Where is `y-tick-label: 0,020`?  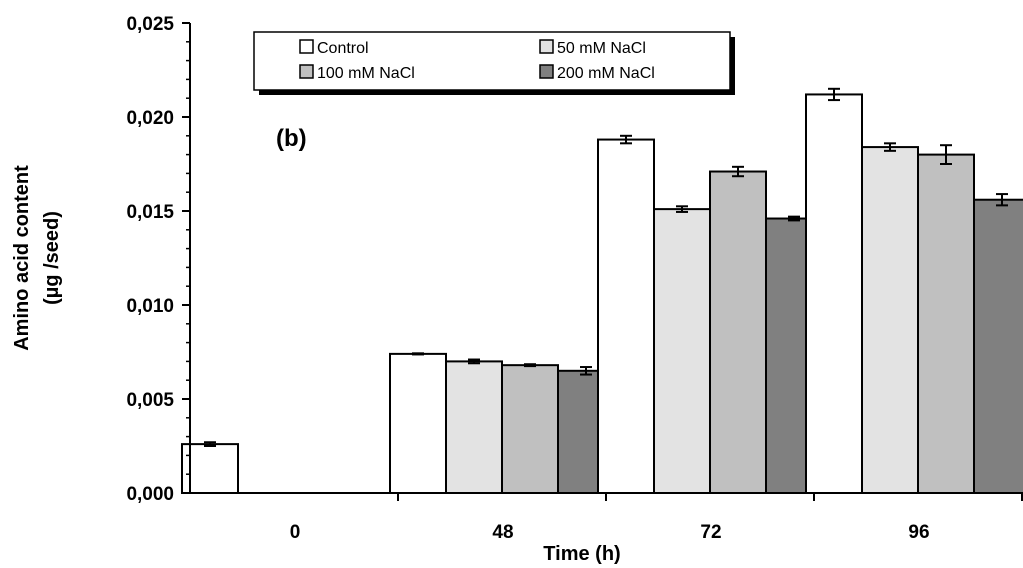
y-tick-label: 0,020 is located at coordinates (150, 118).